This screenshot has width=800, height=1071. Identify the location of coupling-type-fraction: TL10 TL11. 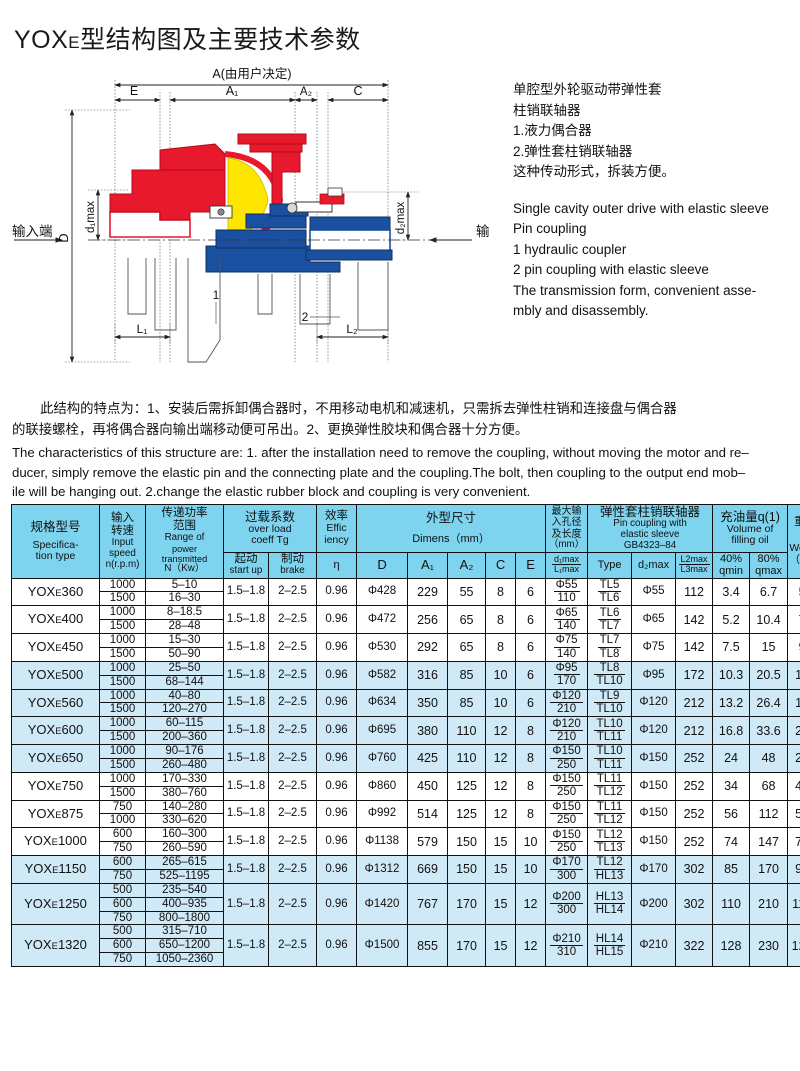
(609, 758).